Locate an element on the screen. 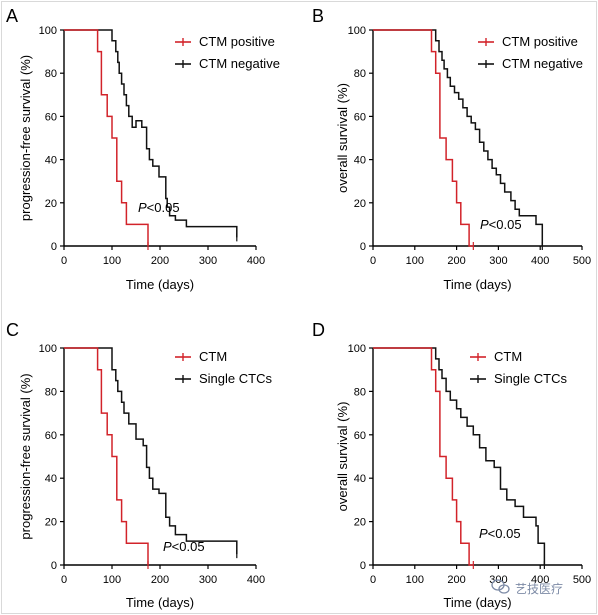 The width and height of the screenshot is (598, 615). panel-letter: B is located at coordinates (318, 16).